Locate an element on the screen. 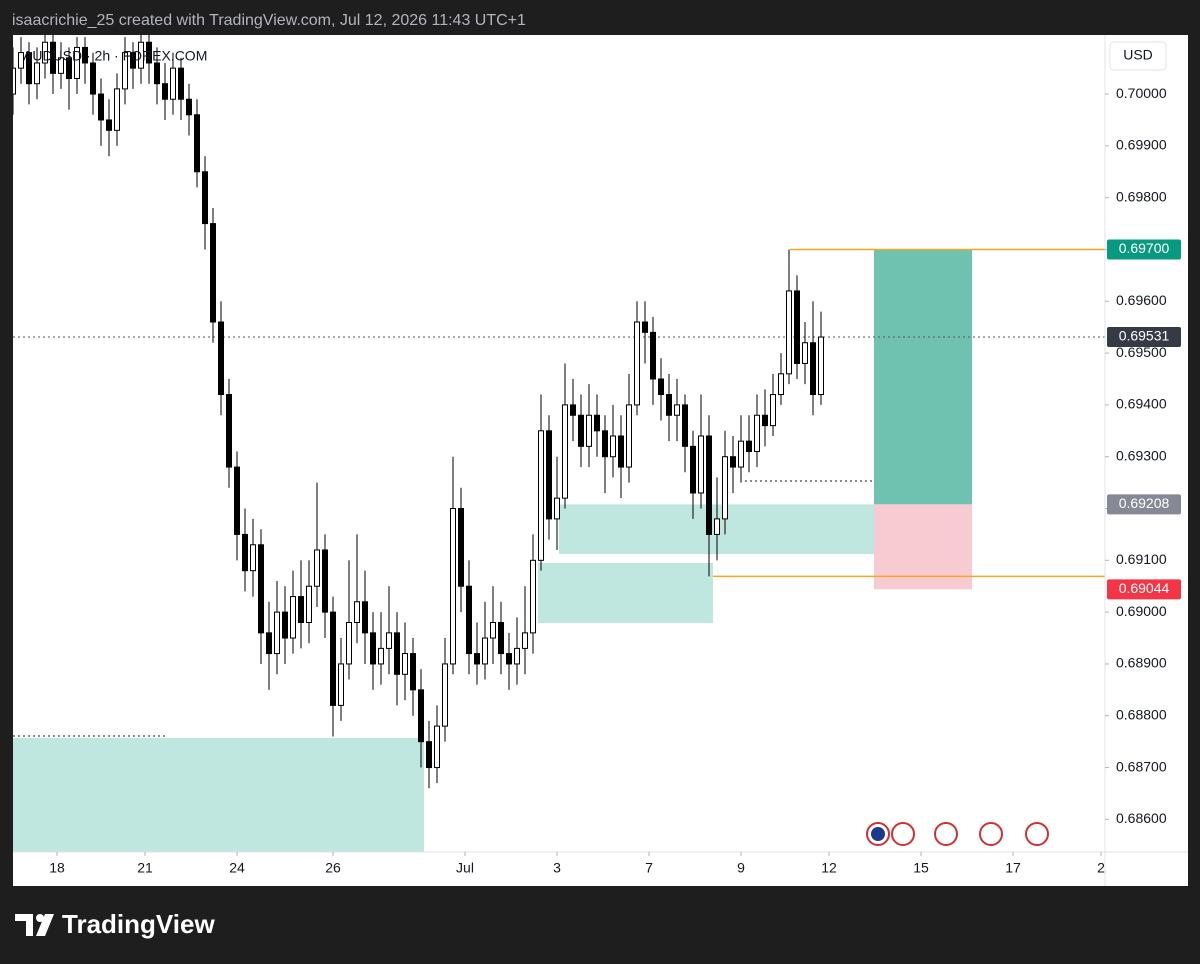  x-tick-label: Jul is located at coordinates (465, 868).